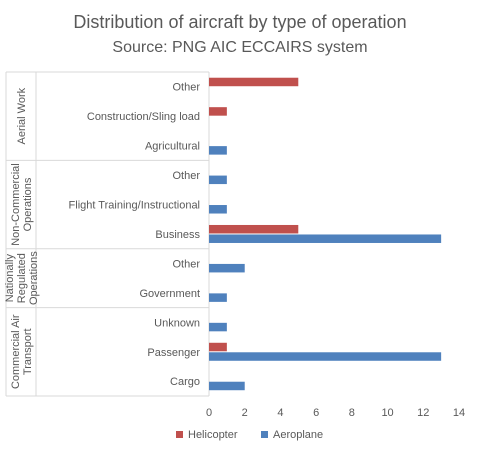 Image resolution: width=480 pixels, height=463 pixels. I want to click on group-label-line: Aerial Work, so click(22, 115).